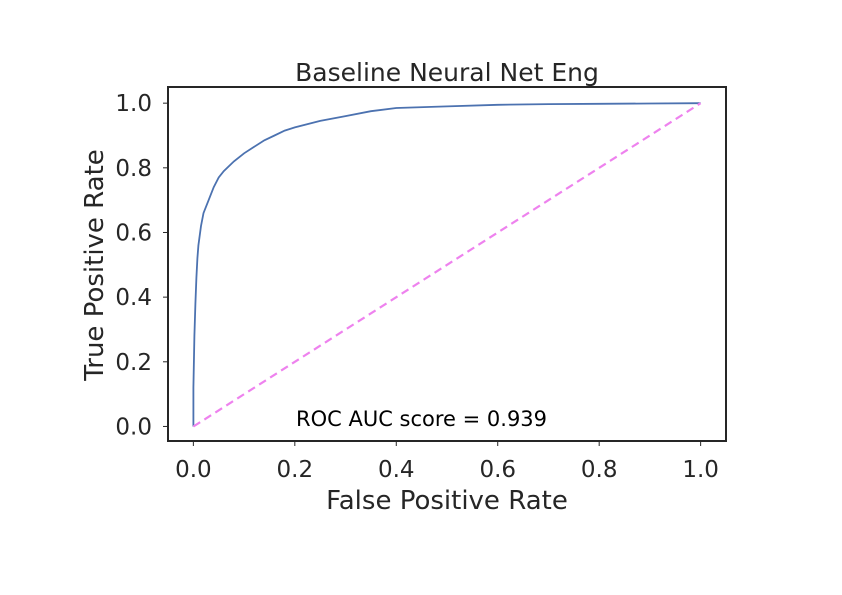 The height and width of the screenshot is (595, 842). Describe the element at coordinates (133, 233) in the screenshot. I see `y-tick-label: 0.6` at that location.